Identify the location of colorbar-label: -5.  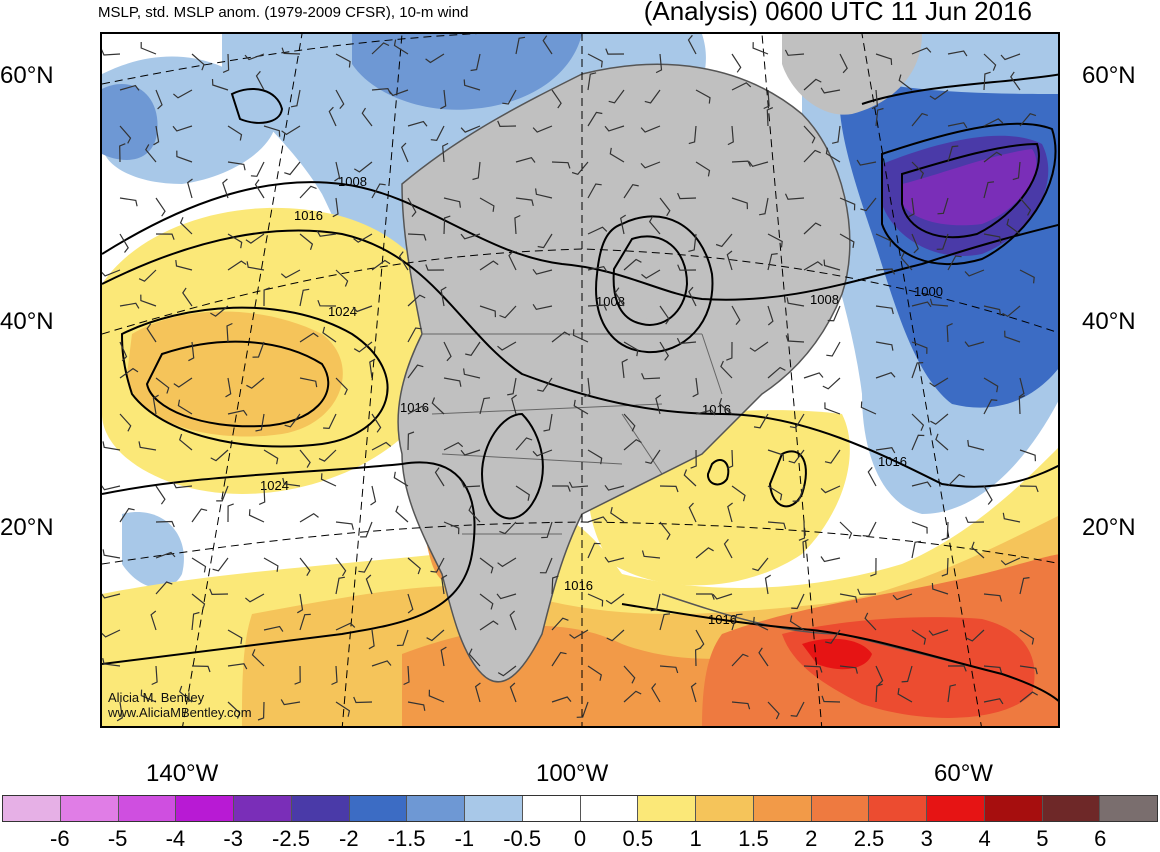
(117, 838).